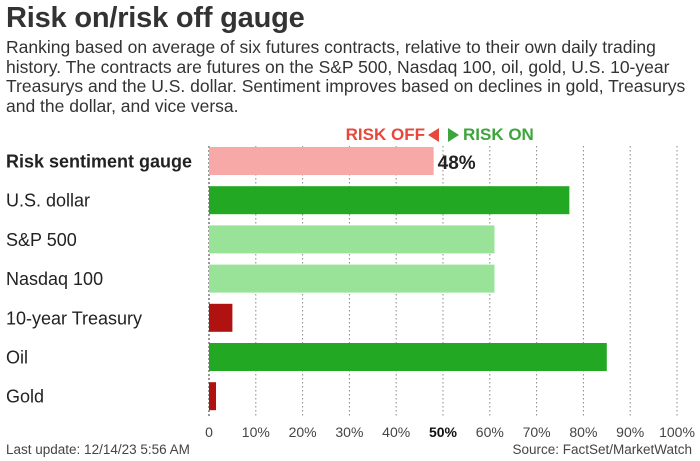 This screenshot has width=700, height=461. I want to click on x-tick-label: 40%, so click(396, 432).